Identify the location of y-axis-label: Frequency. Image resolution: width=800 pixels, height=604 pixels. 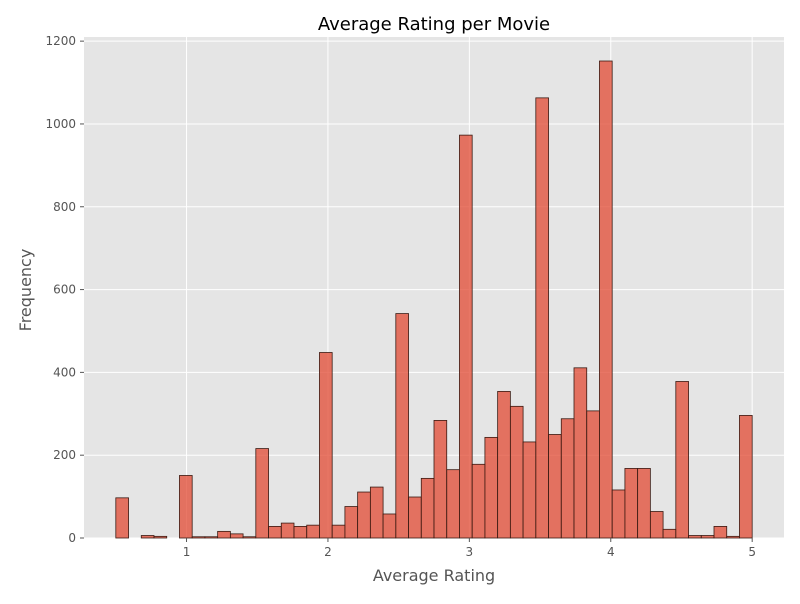
(25, 290).